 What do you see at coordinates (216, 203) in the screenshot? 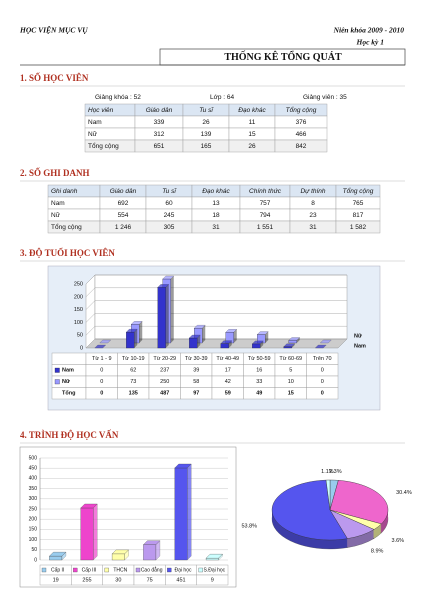
I see `table-text: 13` at bounding box center [216, 203].